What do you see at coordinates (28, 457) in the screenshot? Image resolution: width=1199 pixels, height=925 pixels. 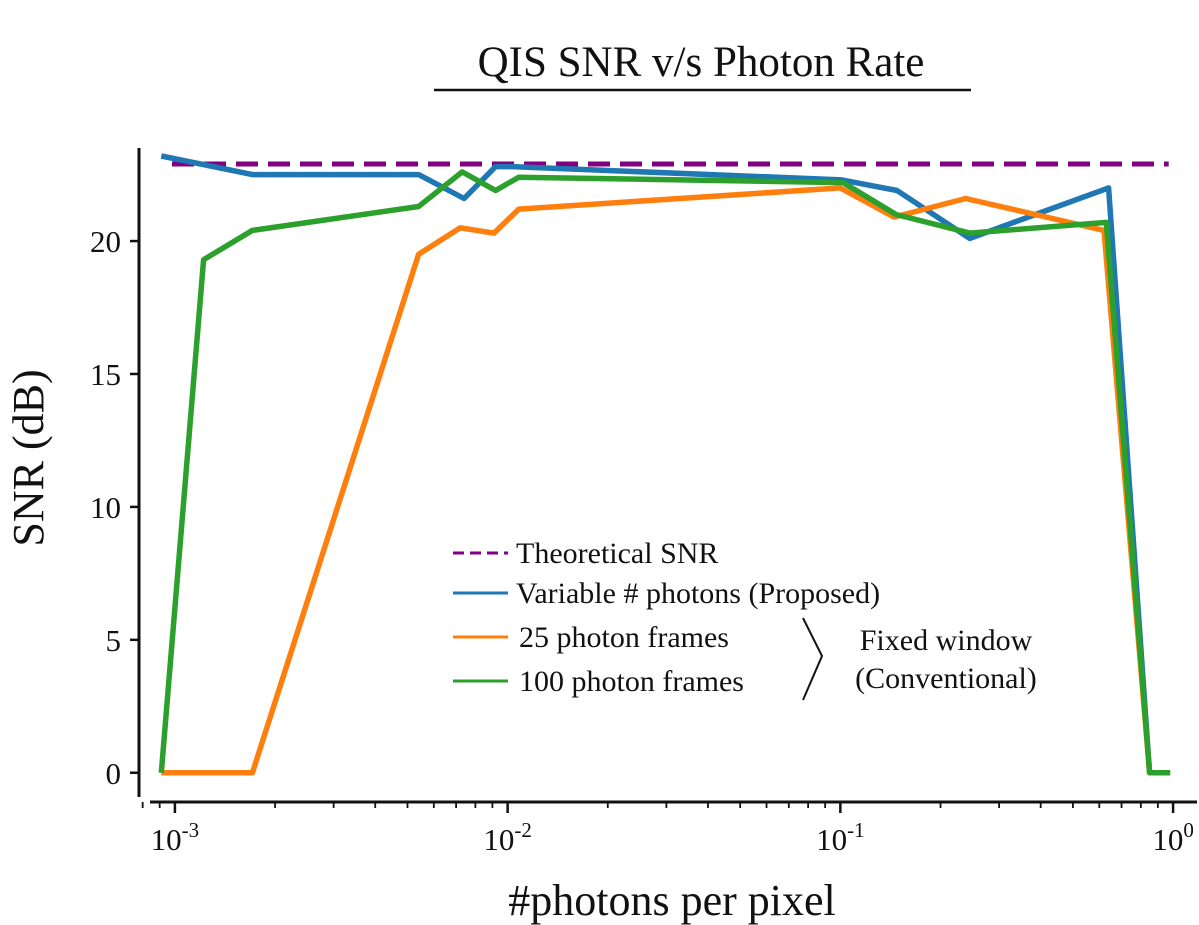 I see `y-axis-label: SNR (dB)` at bounding box center [28, 457].